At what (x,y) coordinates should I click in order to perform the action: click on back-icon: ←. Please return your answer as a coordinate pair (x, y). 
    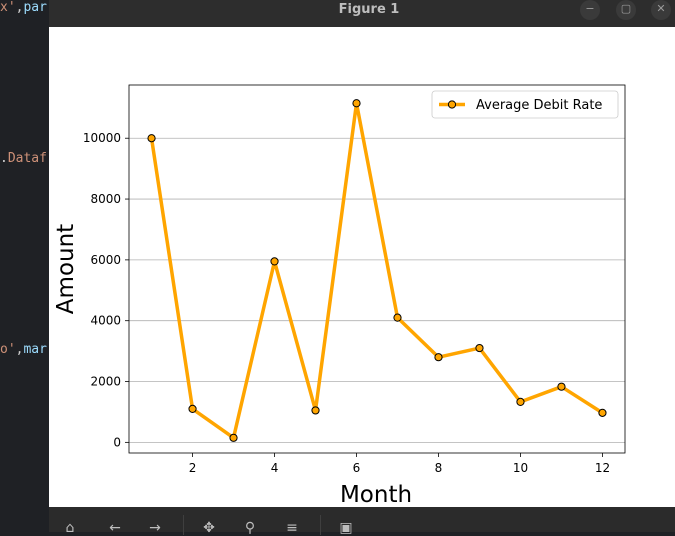
    Looking at the image, I should click on (115, 528).